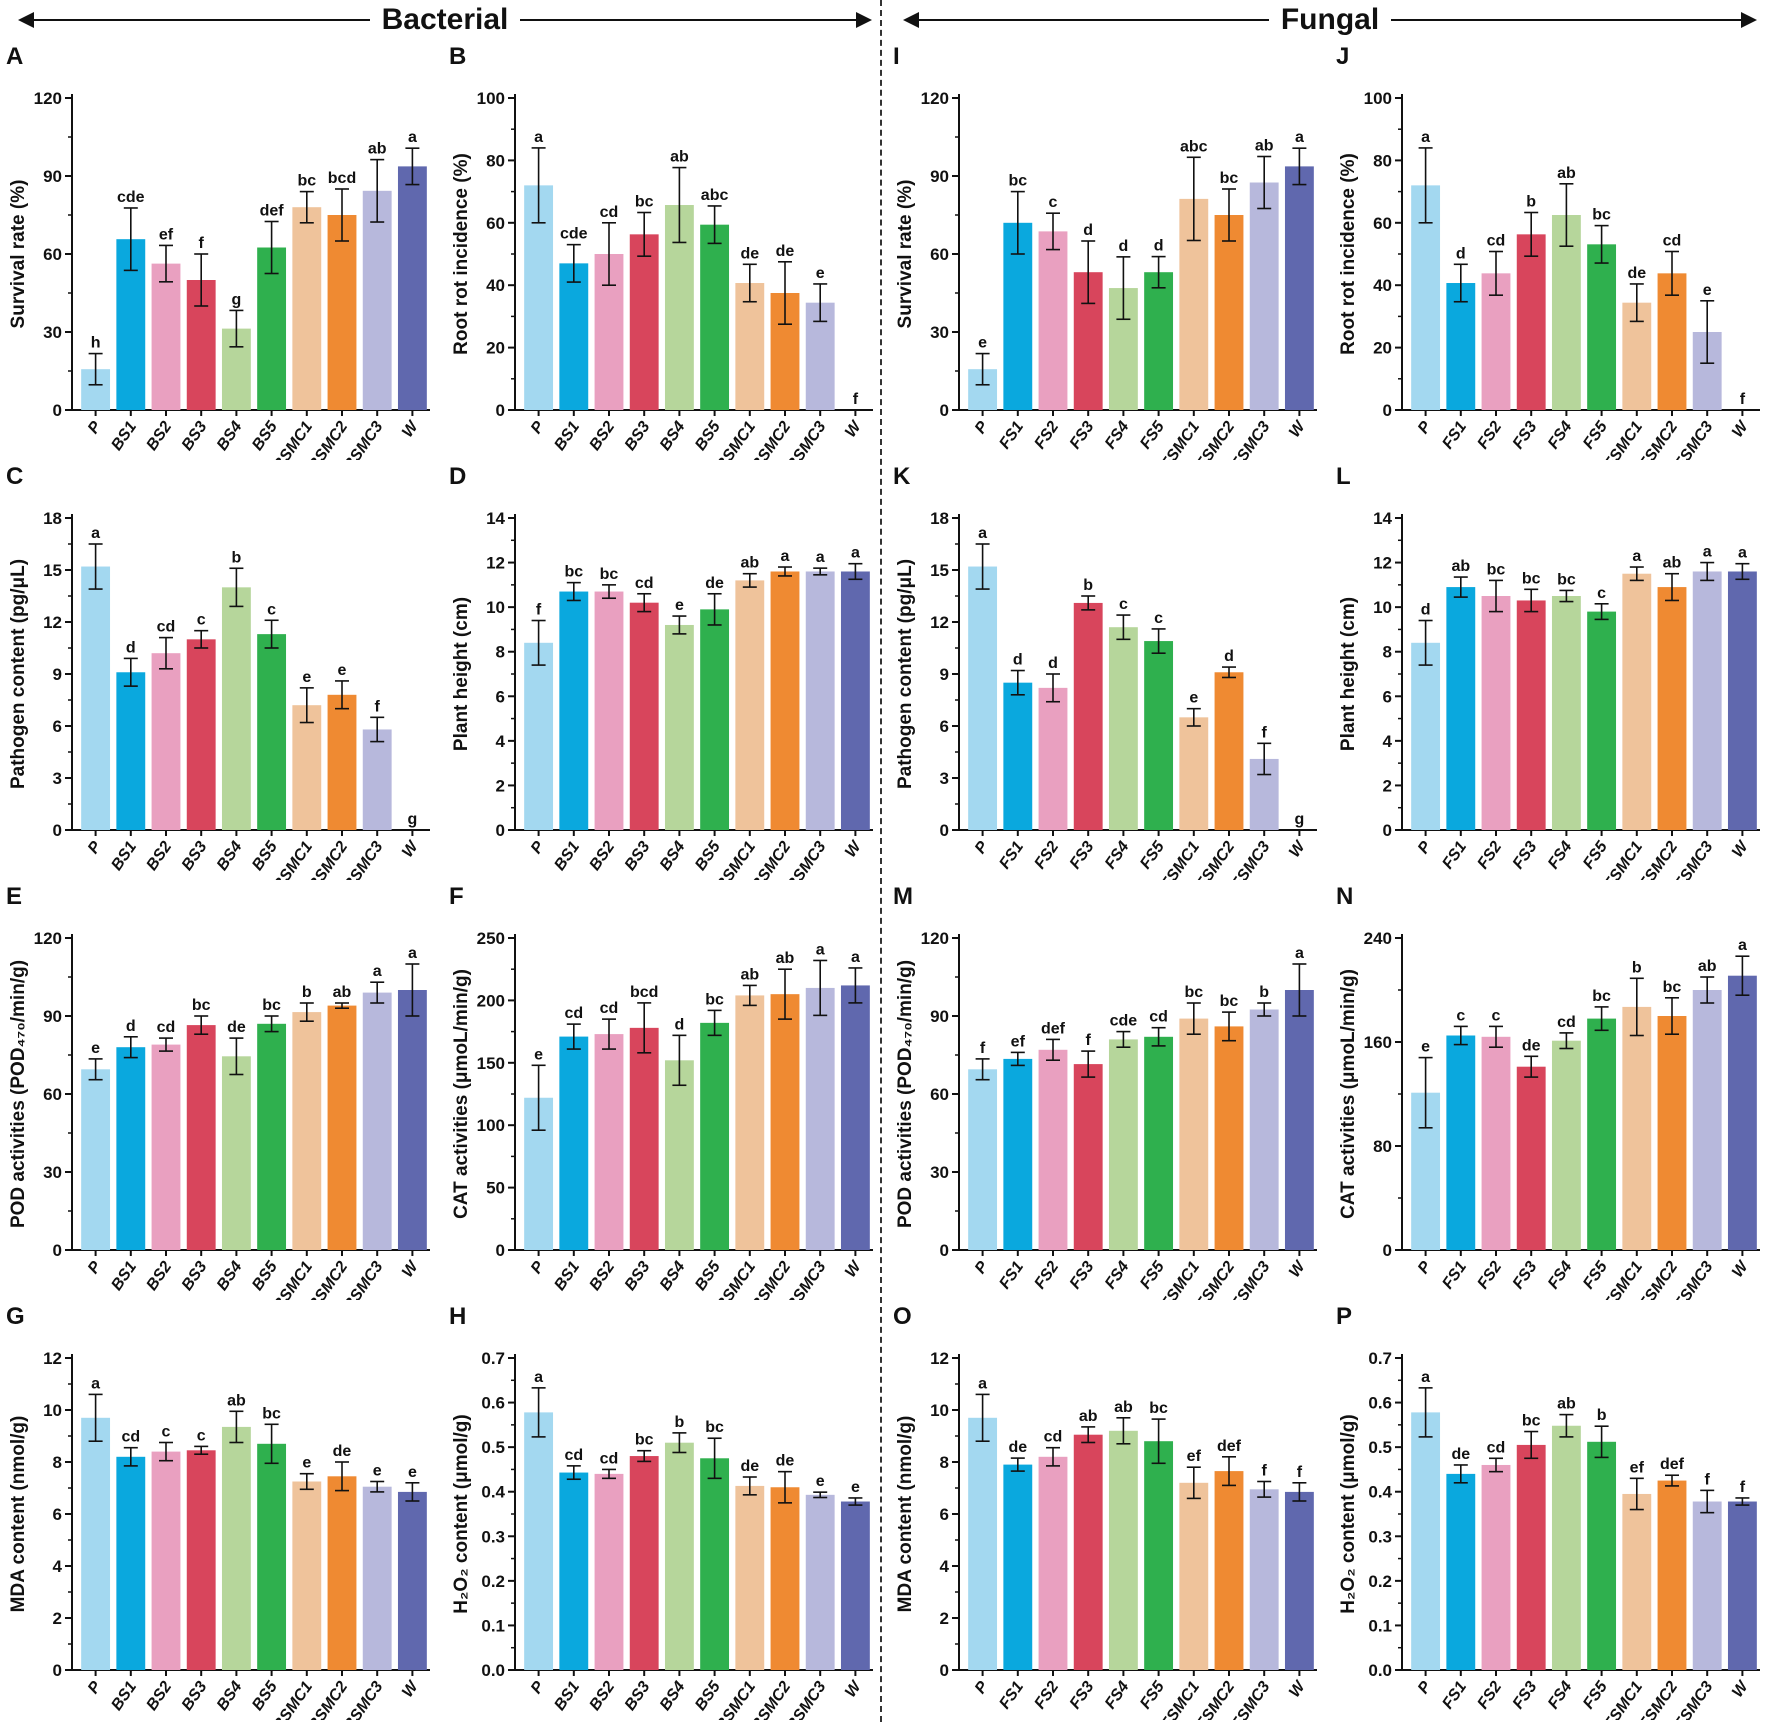 The height and width of the screenshot is (1722, 1772). What do you see at coordinates (539, 1541) in the screenshot?
I see `bar-P` at bounding box center [539, 1541].